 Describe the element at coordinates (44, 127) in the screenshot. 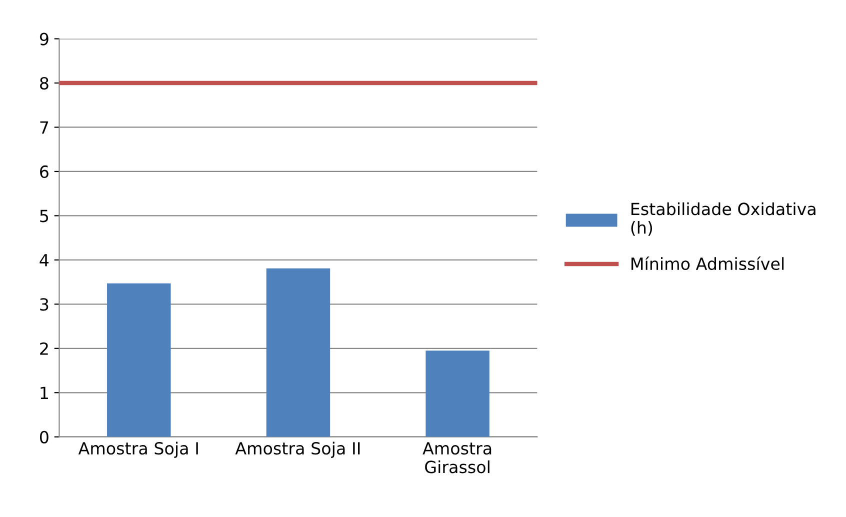

I see `y-tick-label: 7` at that location.